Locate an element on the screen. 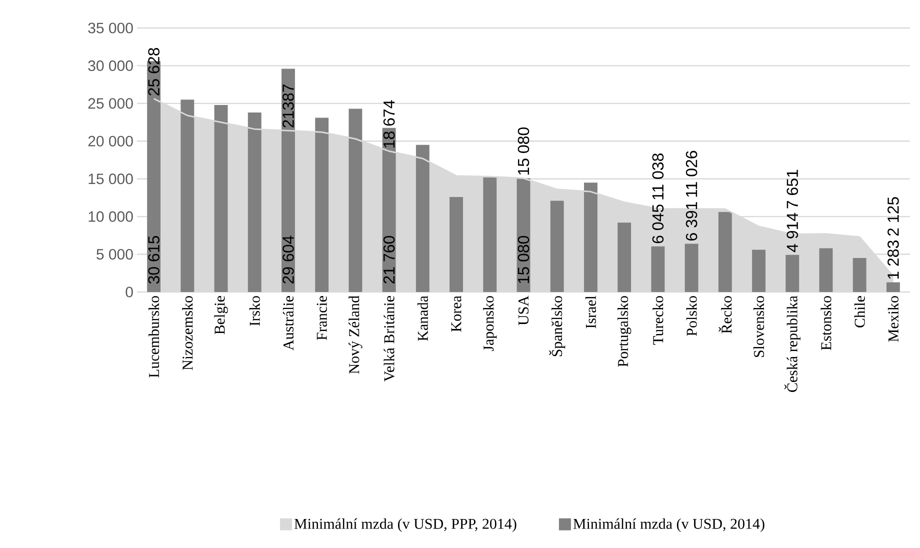  y-tick-label: 35 000 is located at coordinates (110, 28).